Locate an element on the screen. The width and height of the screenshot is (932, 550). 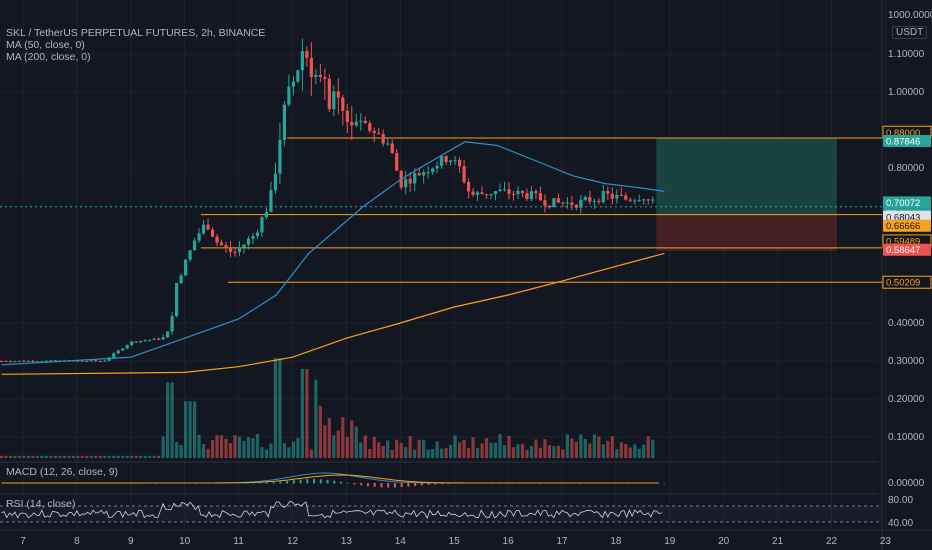
rsi-tick-label: 80.00 is located at coordinates (900, 500).